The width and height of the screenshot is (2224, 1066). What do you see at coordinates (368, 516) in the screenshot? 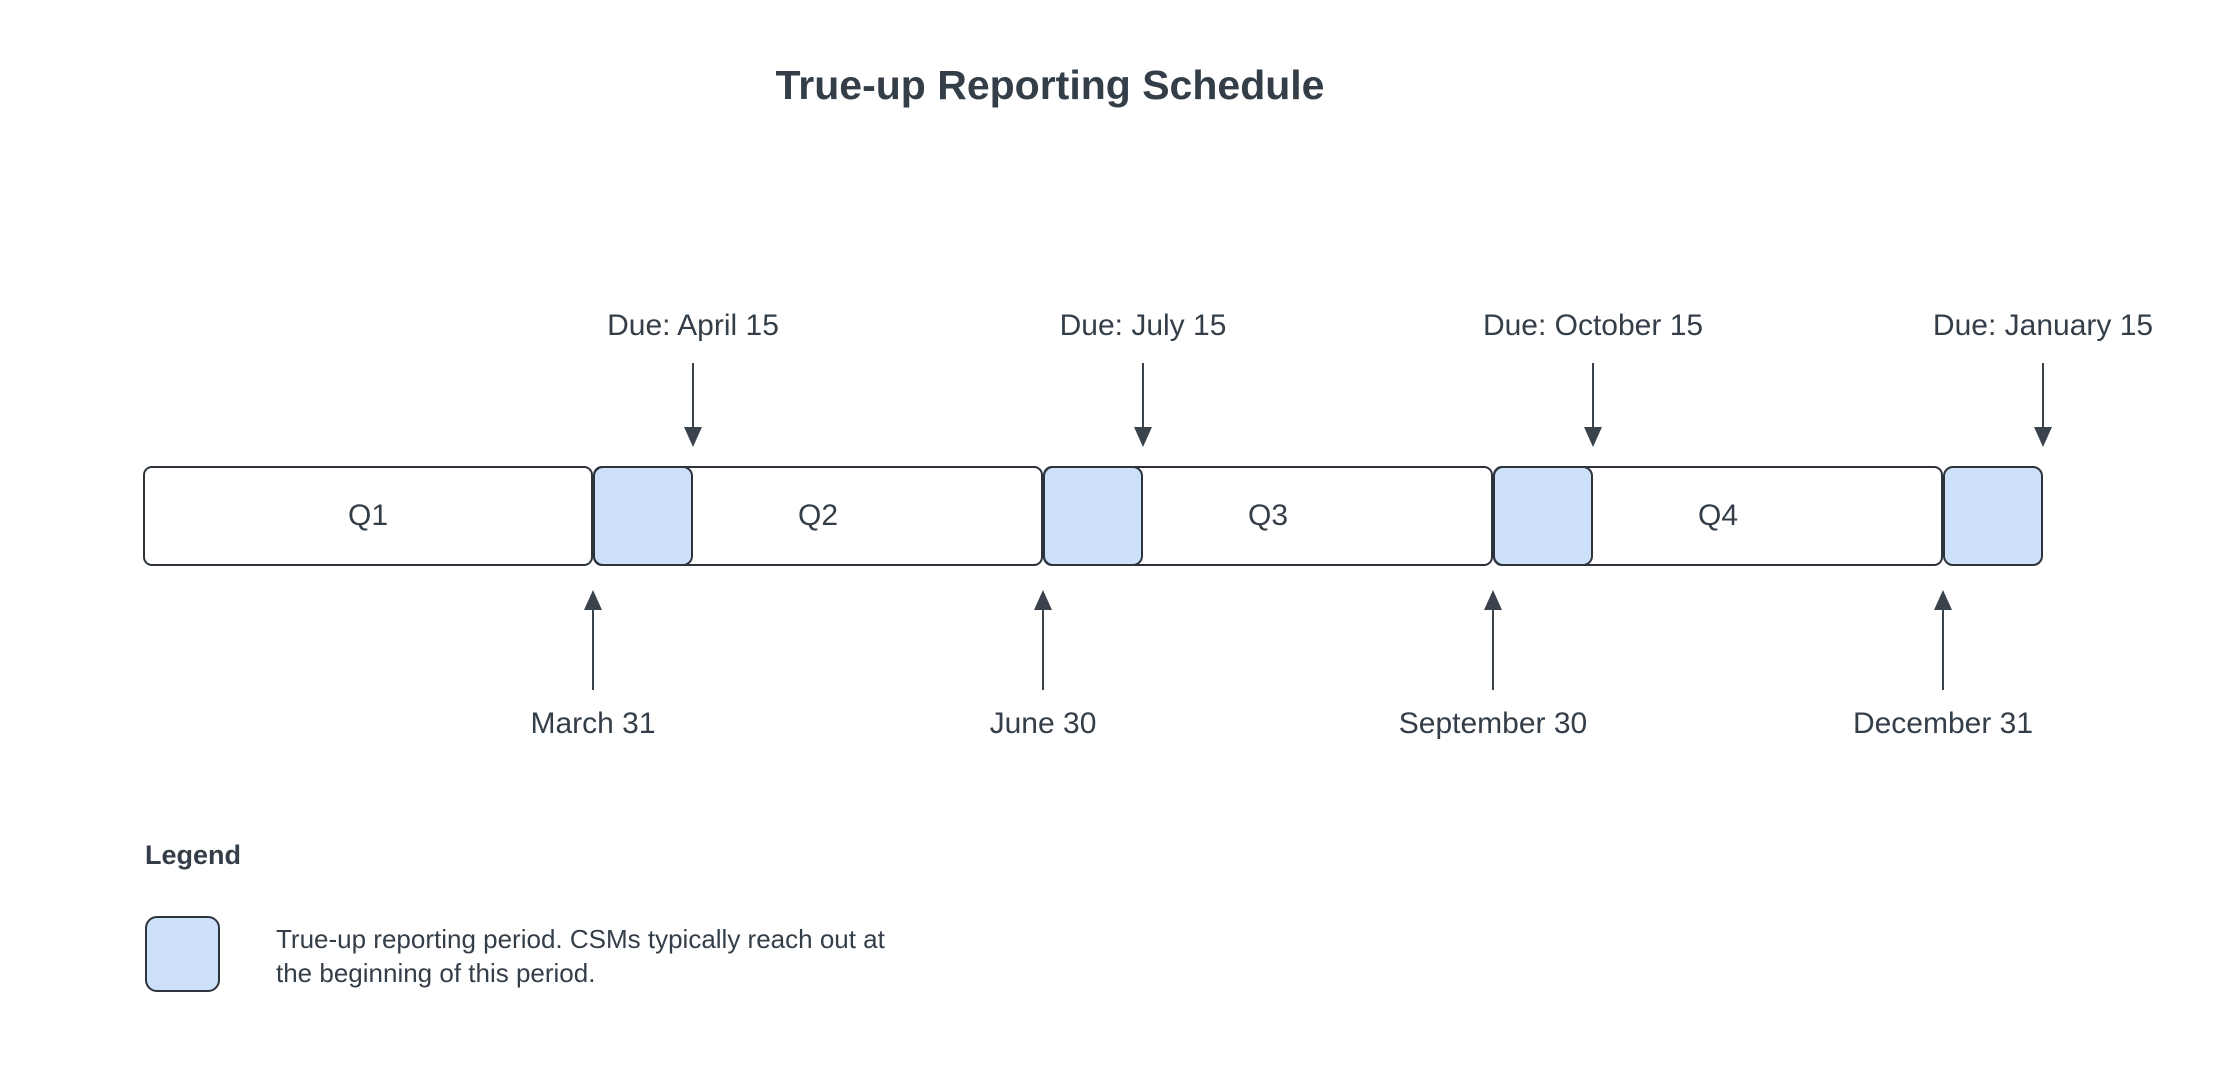
I see `quarter-box-q1: Q1` at bounding box center [368, 516].